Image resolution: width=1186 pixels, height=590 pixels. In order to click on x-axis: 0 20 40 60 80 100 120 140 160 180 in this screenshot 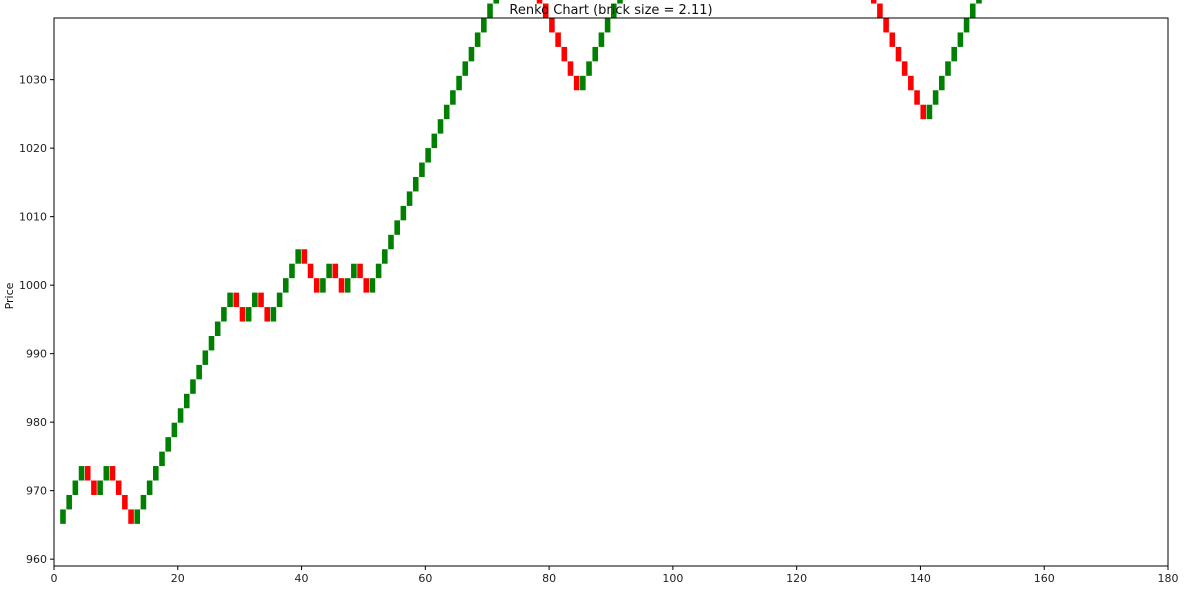, I will do `click(615, 575)`.